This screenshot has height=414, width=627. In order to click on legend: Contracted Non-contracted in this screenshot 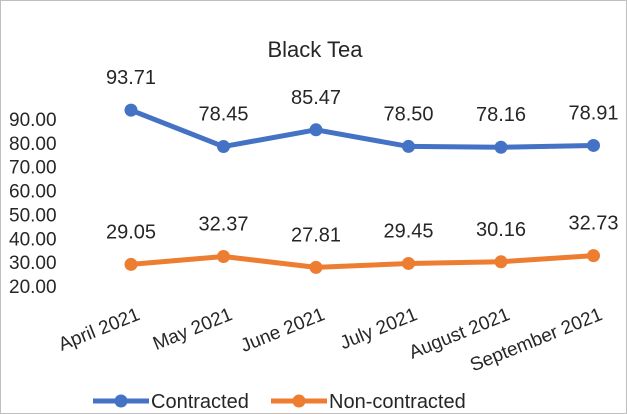, I will do `click(279, 402)`.